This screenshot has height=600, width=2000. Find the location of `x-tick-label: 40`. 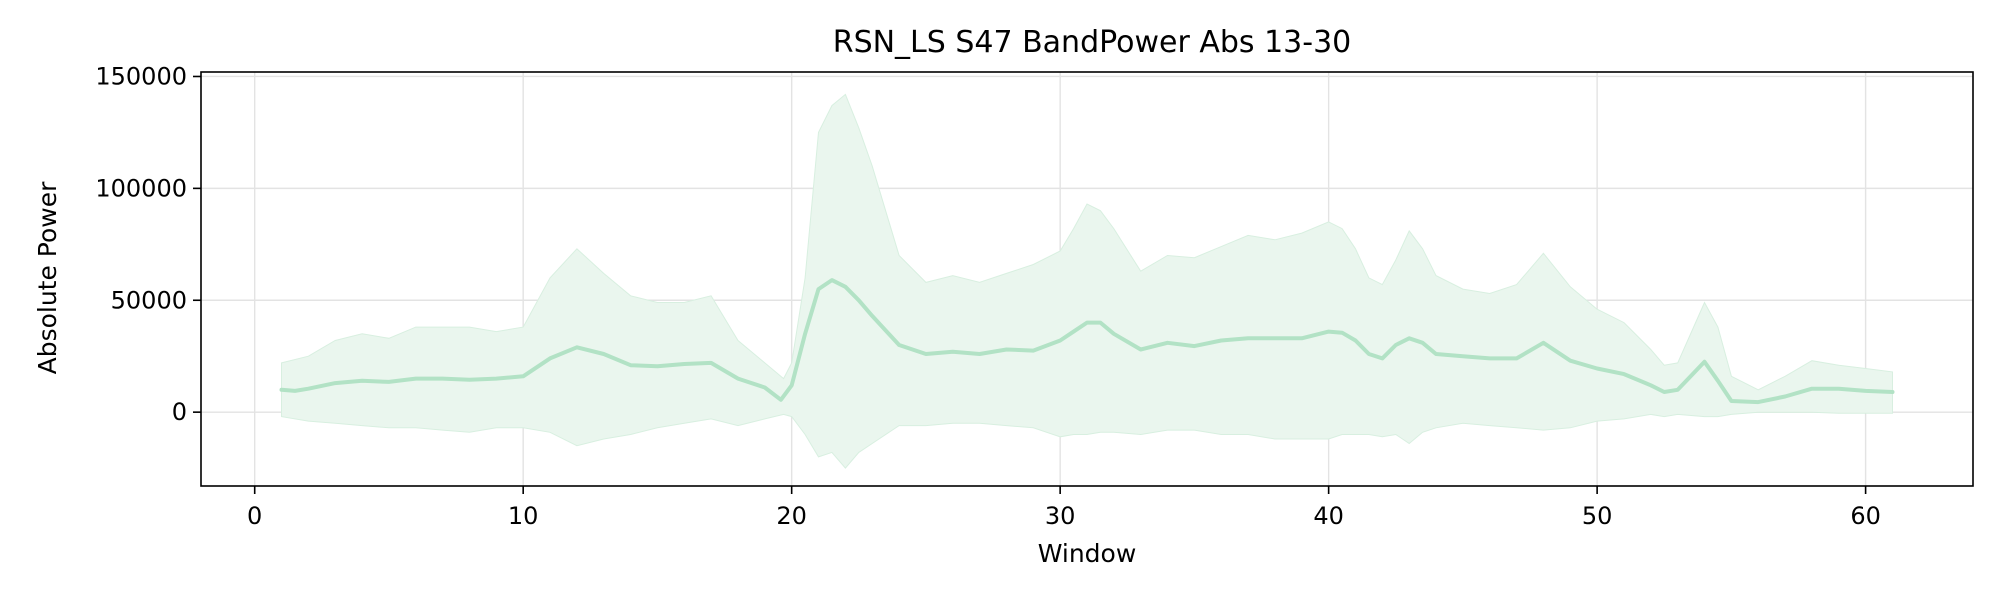

x-tick-label: 40 is located at coordinates (1328, 516).